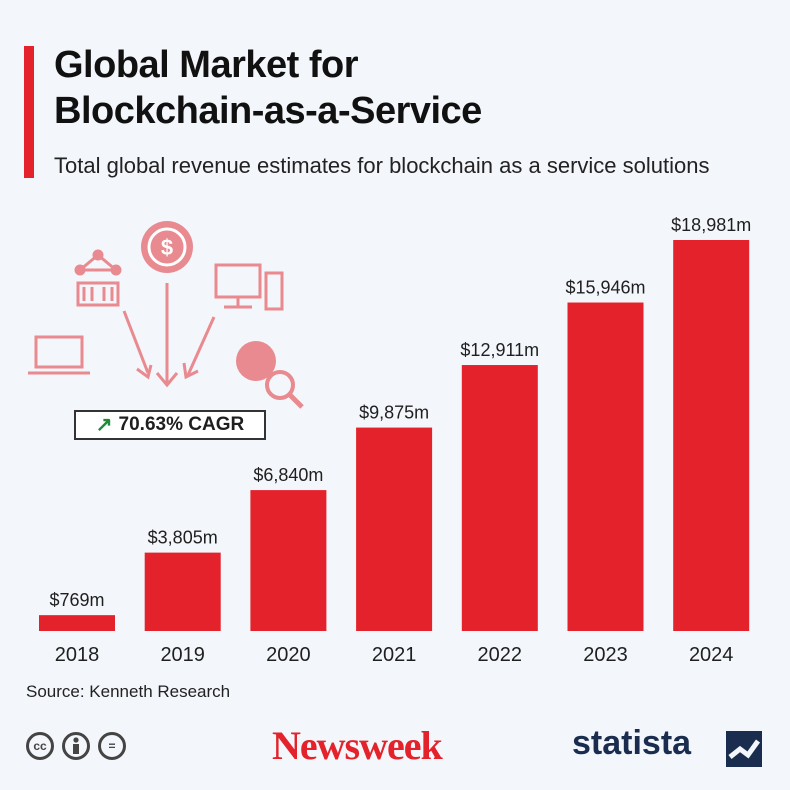  Describe the element at coordinates (40, 746) in the screenshot. I see `cc-icon: cc` at that location.